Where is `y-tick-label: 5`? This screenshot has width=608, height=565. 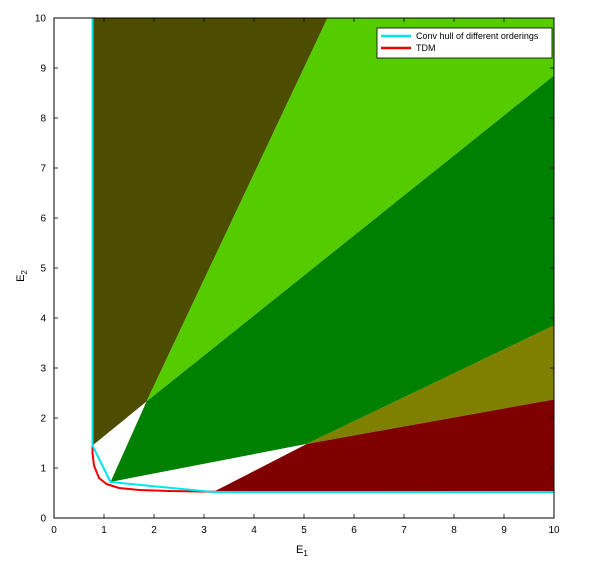
y-tick-label: 5 is located at coordinates (43, 269).